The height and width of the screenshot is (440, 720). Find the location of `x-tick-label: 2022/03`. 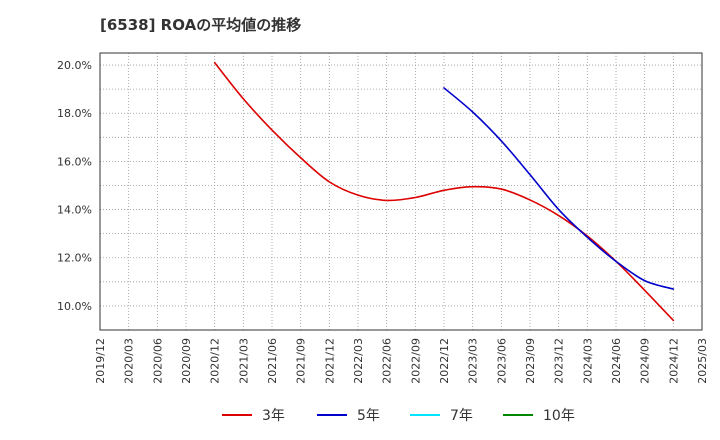

x-tick-label: 2022/03 is located at coordinates (358, 361).